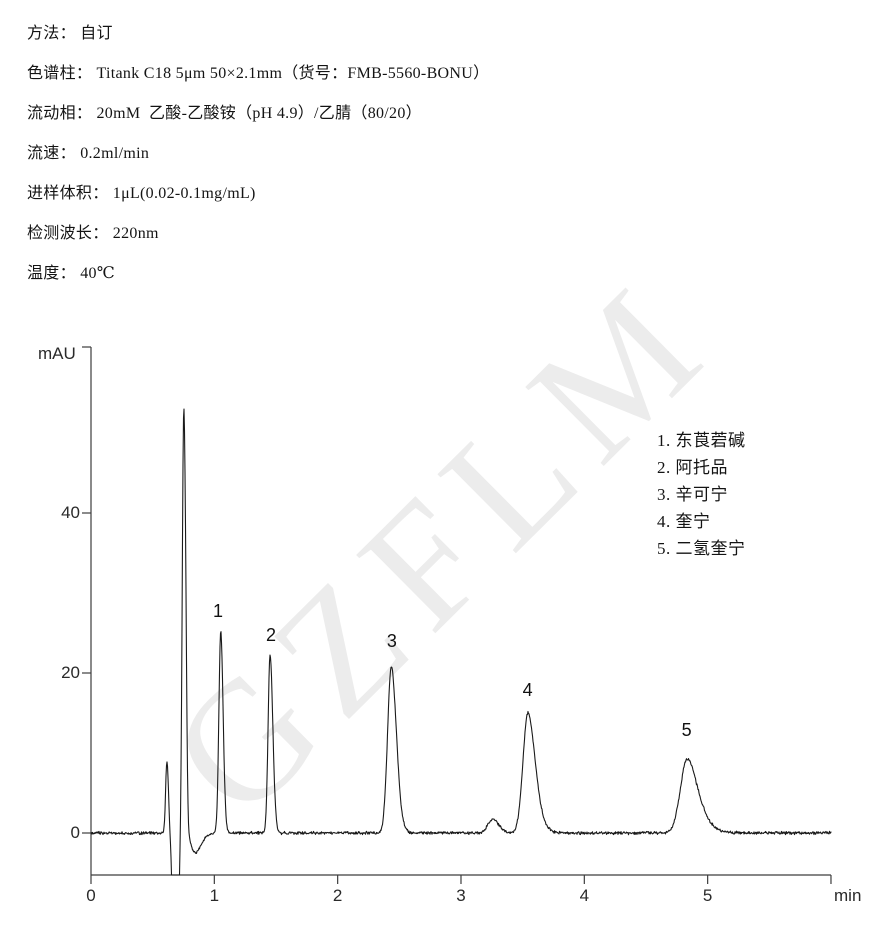  I want to click on x-tick-label: 2, so click(337, 895).